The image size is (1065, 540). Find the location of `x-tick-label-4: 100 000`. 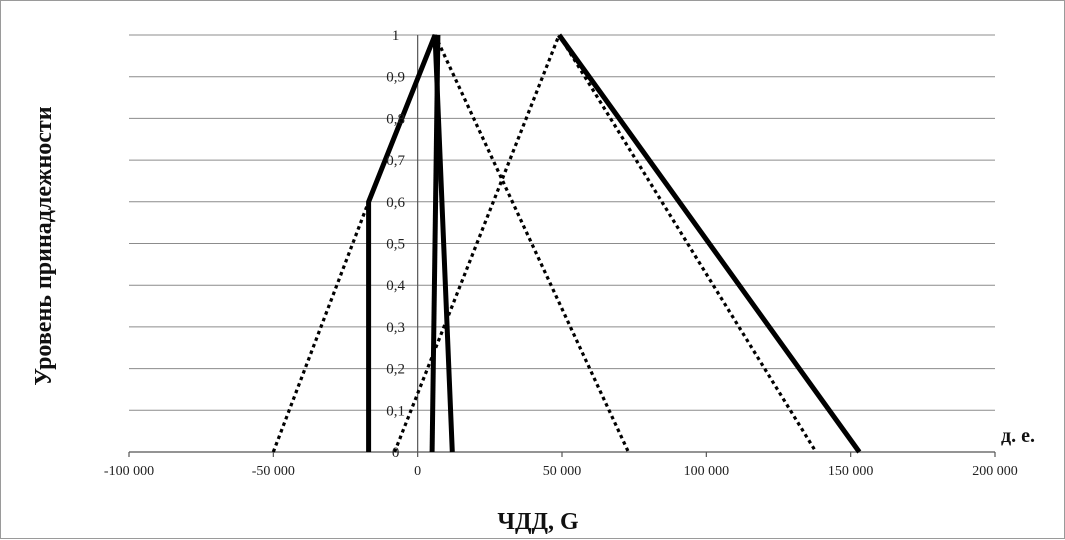

x-tick-label-4: 100 000 is located at coordinates (707, 471).